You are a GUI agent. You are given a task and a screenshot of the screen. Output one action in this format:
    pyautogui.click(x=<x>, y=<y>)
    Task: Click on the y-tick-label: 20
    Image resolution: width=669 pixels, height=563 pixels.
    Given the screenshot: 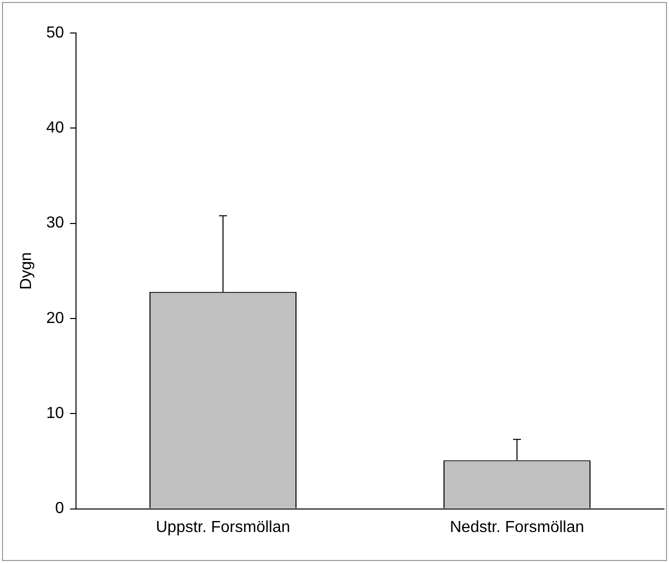 What is the action you would take?
    pyautogui.click(x=55, y=318)
    